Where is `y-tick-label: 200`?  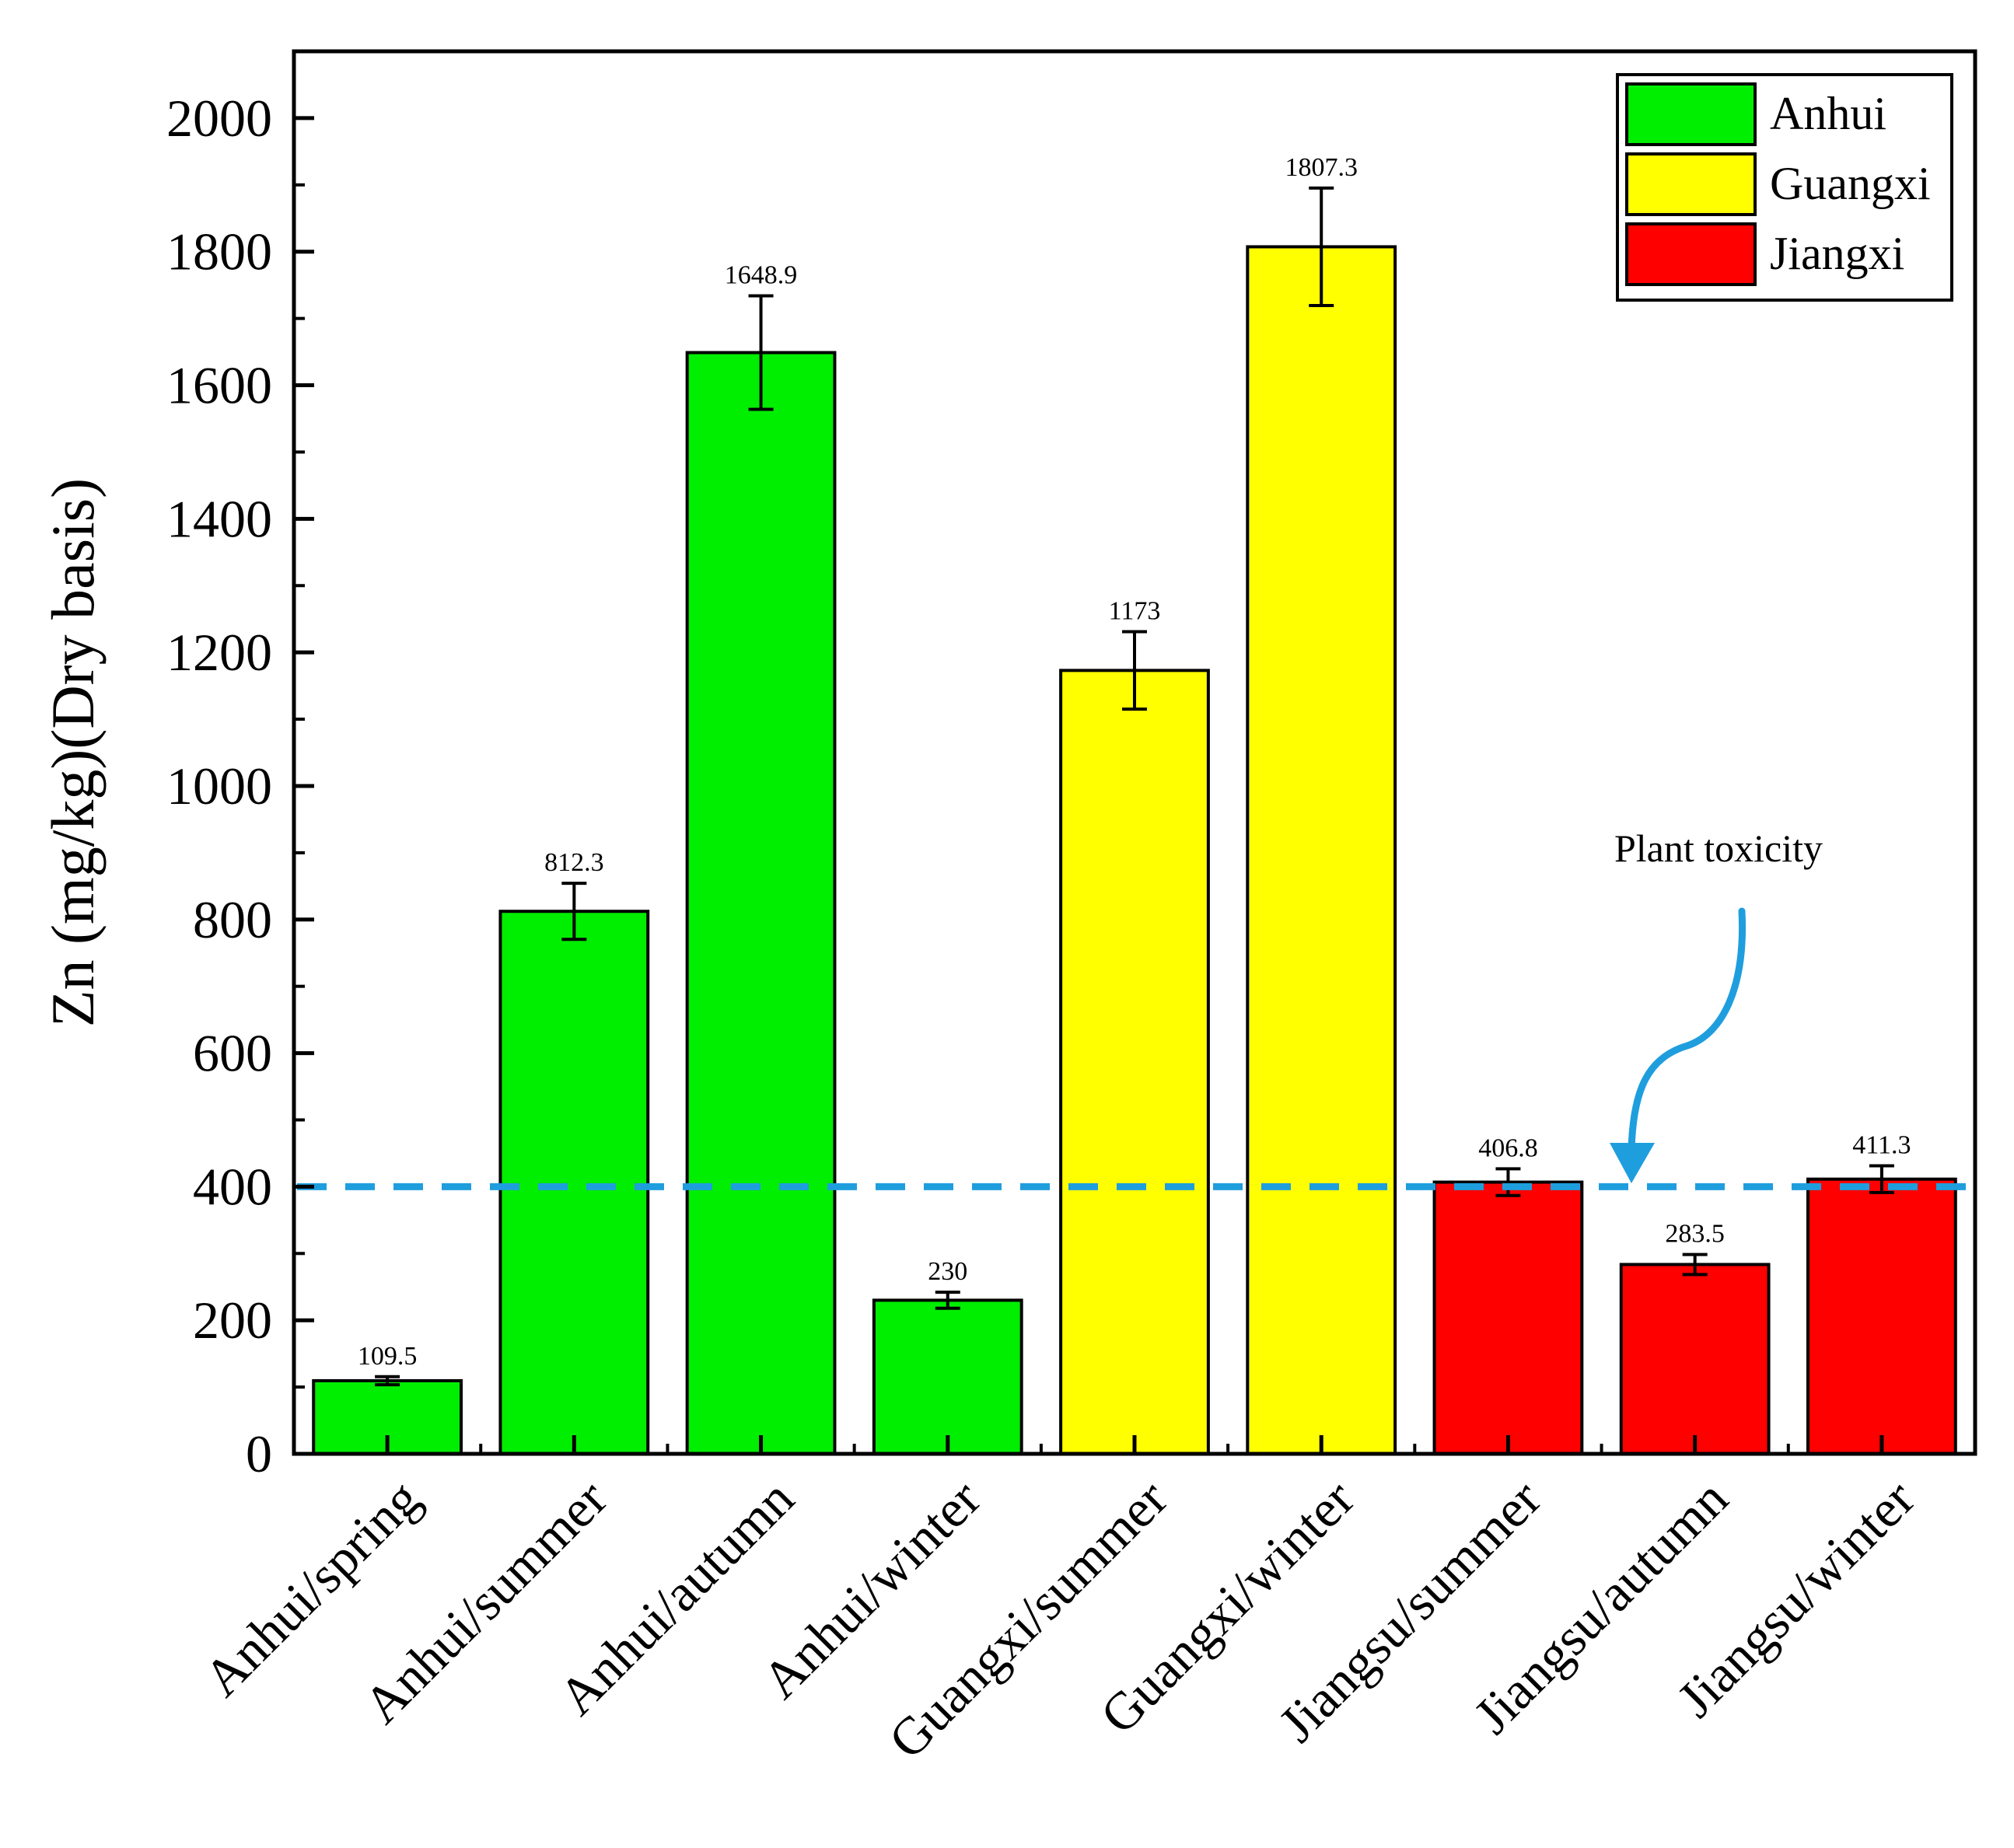 y-tick-label: 200 is located at coordinates (232, 1320).